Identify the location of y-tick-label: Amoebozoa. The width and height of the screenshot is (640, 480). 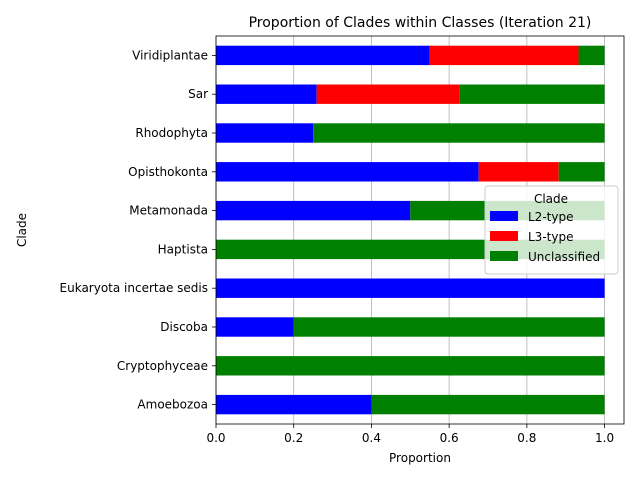
(172, 405).